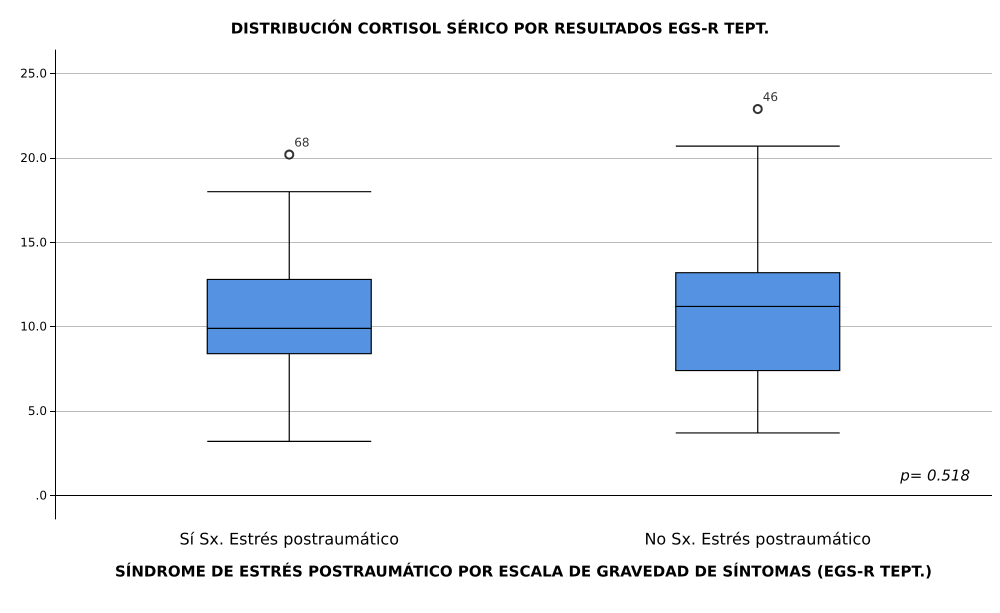 The width and height of the screenshot is (1000, 613). I want to click on y-tick-label: 10.0, so click(33, 327).